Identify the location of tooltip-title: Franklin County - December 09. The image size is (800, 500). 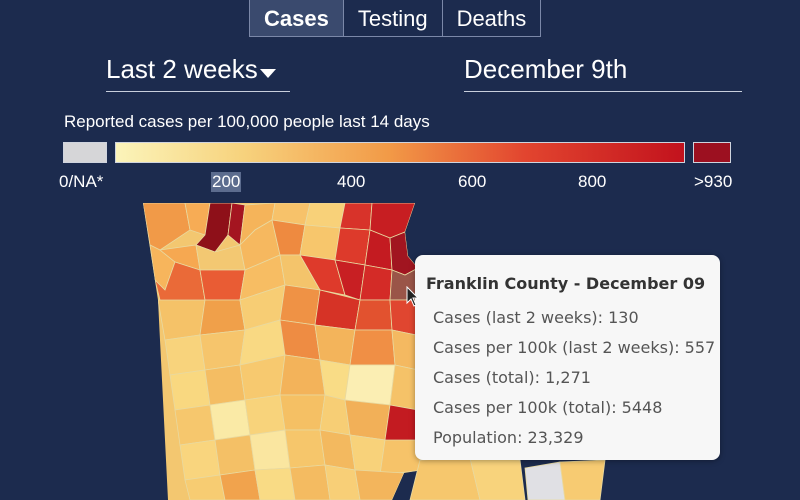
(566, 283).